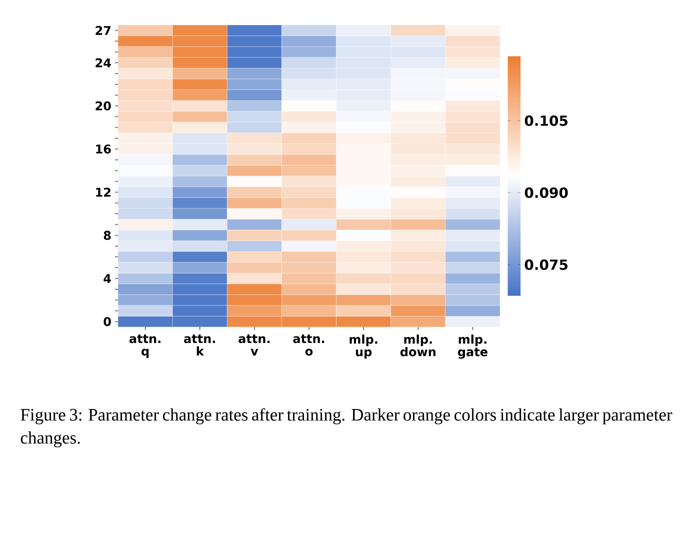 This screenshot has height=533, width=691. Describe the element at coordinates (107, 235) in the screenshot. I see `y-tick-label: 8` at that location.